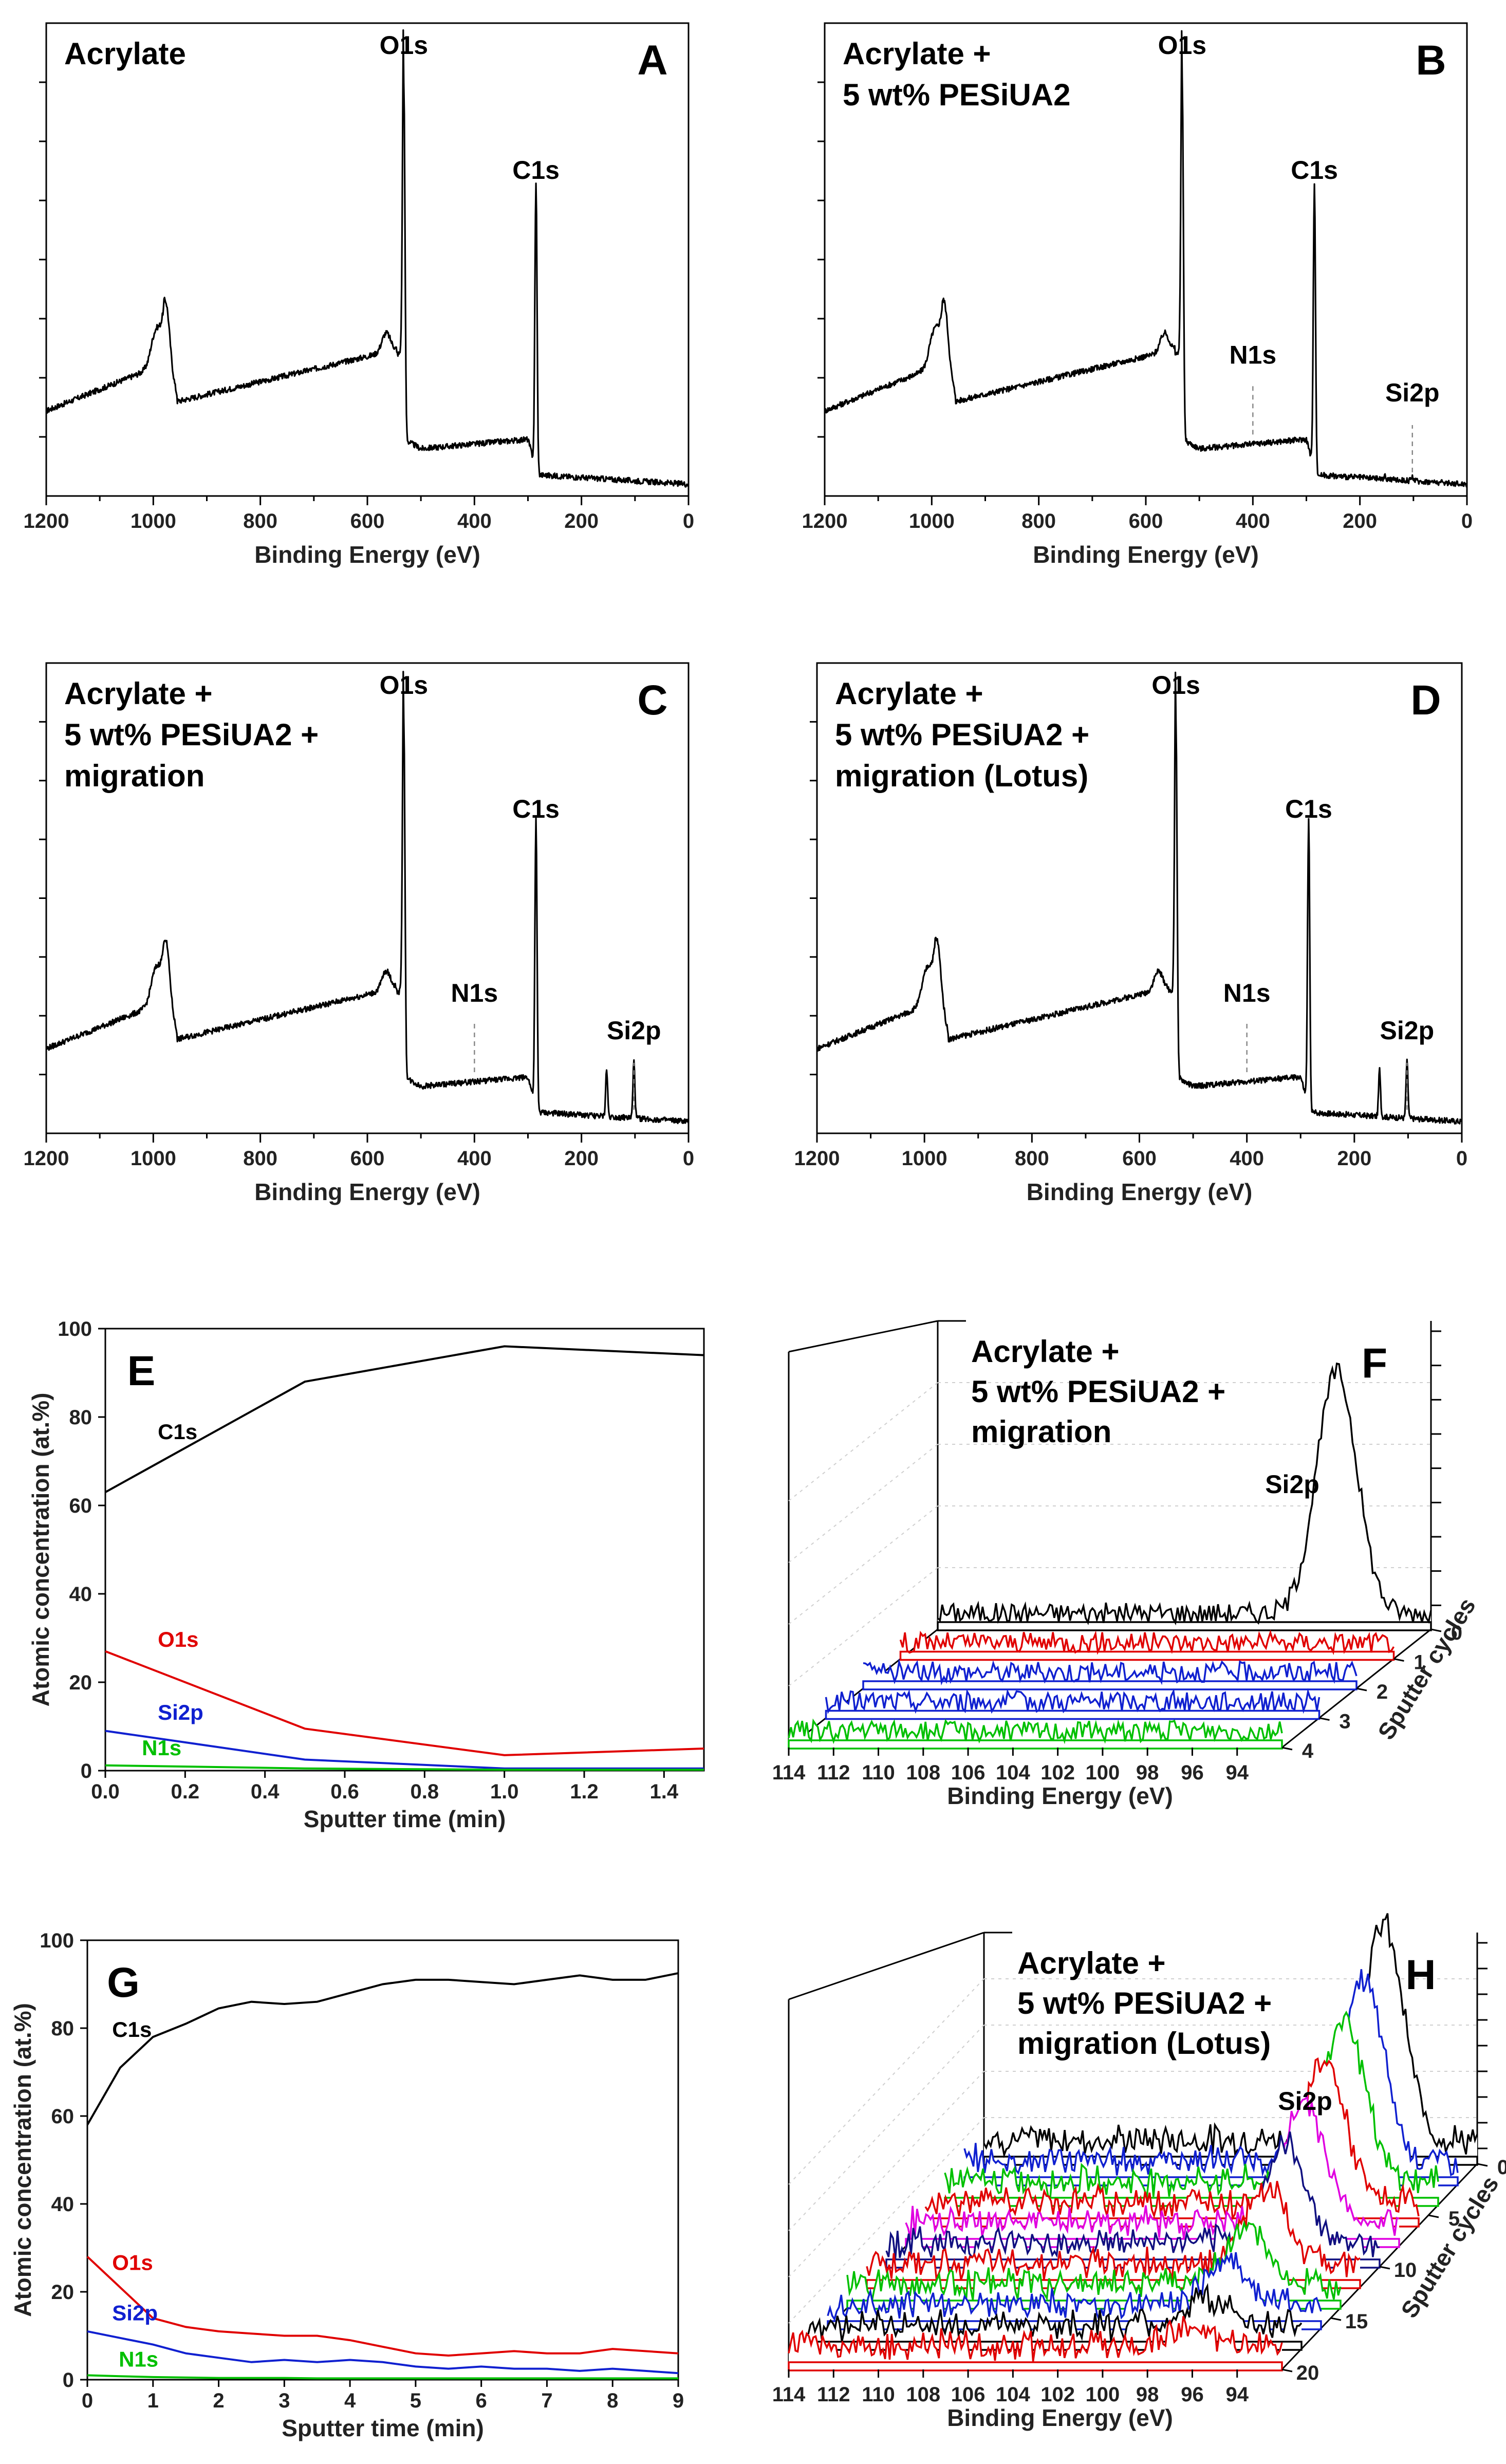 This screenshot has height=2464, width=1506. I want to click on x-tick-label: 6, so click(481, 2400).